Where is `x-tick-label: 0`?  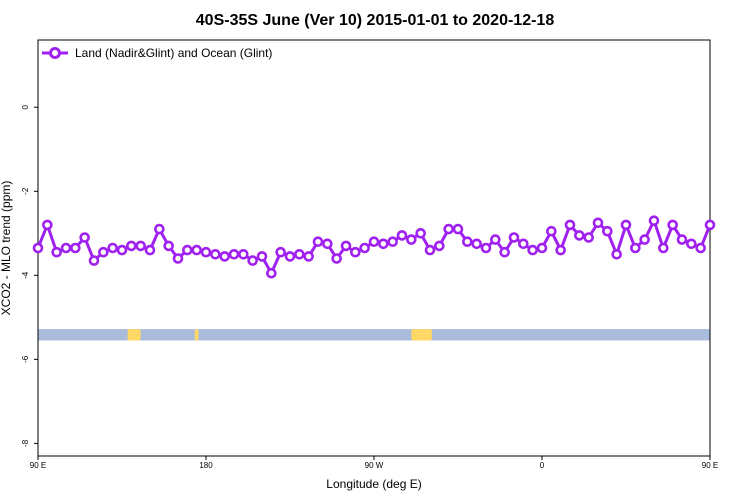 x-tick-label: 0 is located at coordinates (542, 465).